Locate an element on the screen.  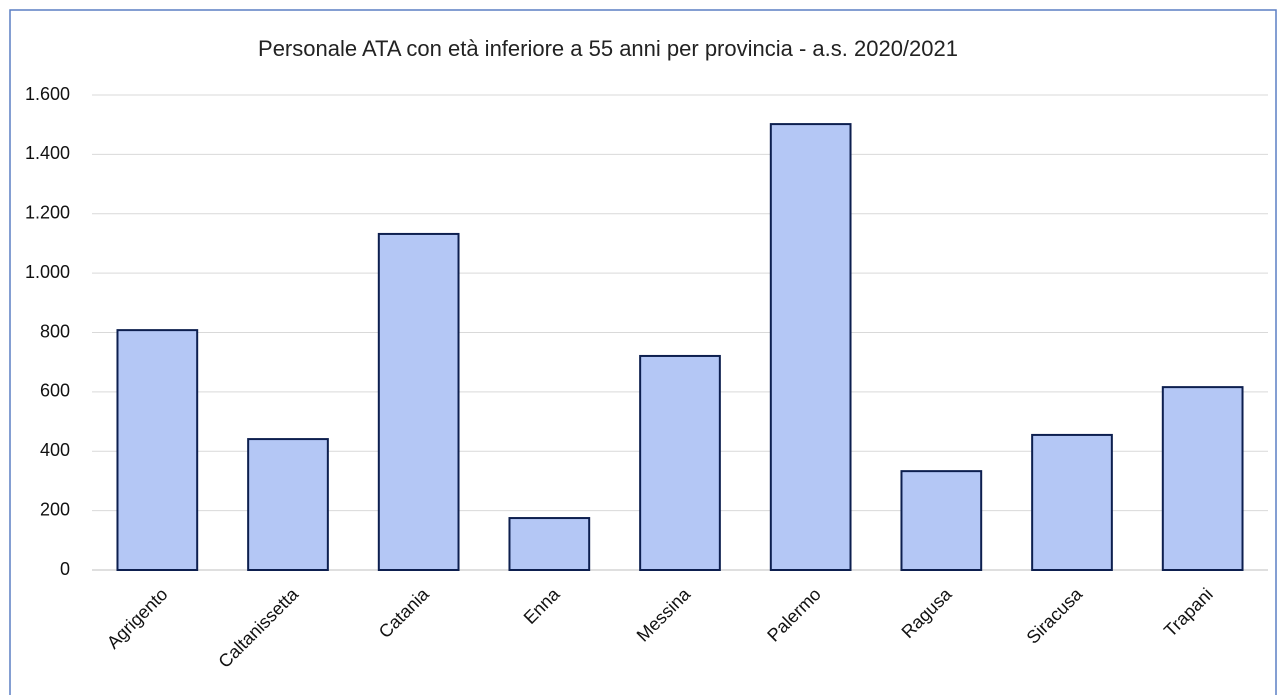
y-tick-label: 800 is located at coordinates (55, 331).